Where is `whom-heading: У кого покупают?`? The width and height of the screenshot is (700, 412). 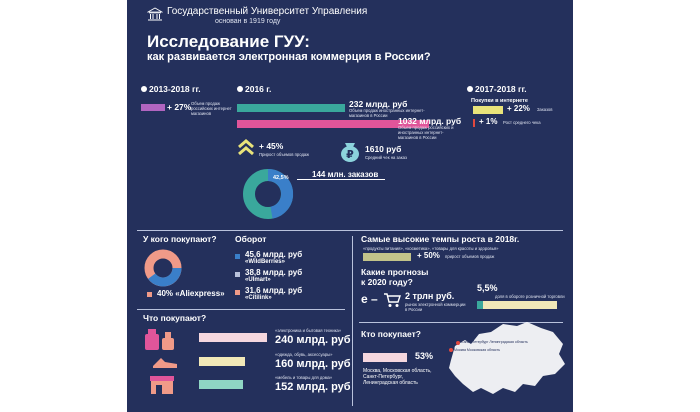
whom-heading: У кого покупают? is located at coordinates (180, 239).